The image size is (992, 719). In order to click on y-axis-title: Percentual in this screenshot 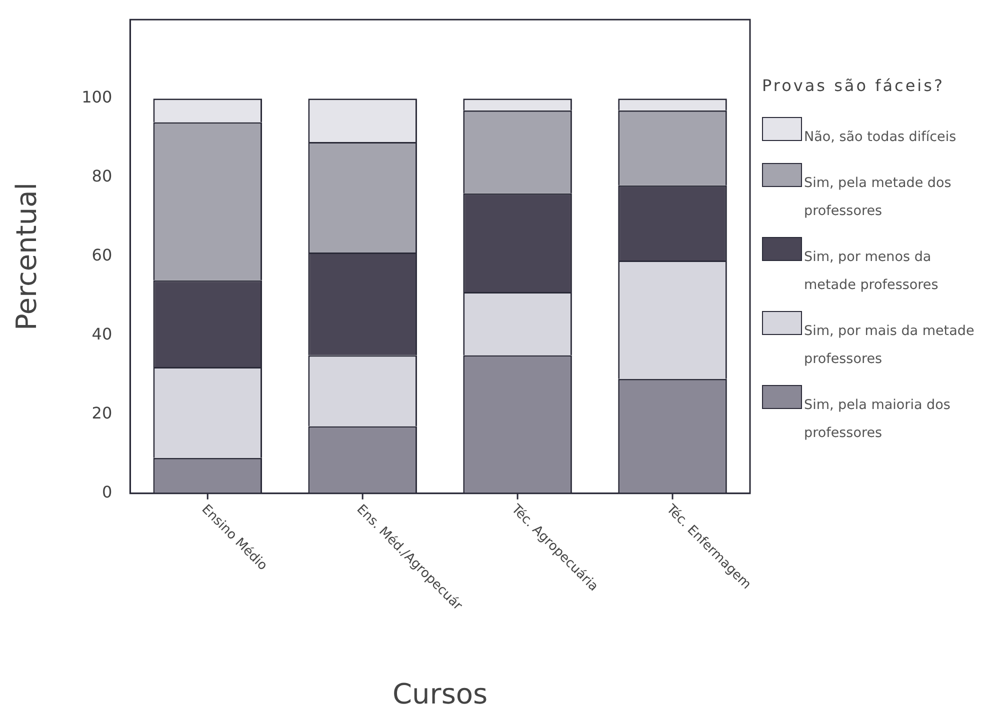, I will do `click(27, 256)`.